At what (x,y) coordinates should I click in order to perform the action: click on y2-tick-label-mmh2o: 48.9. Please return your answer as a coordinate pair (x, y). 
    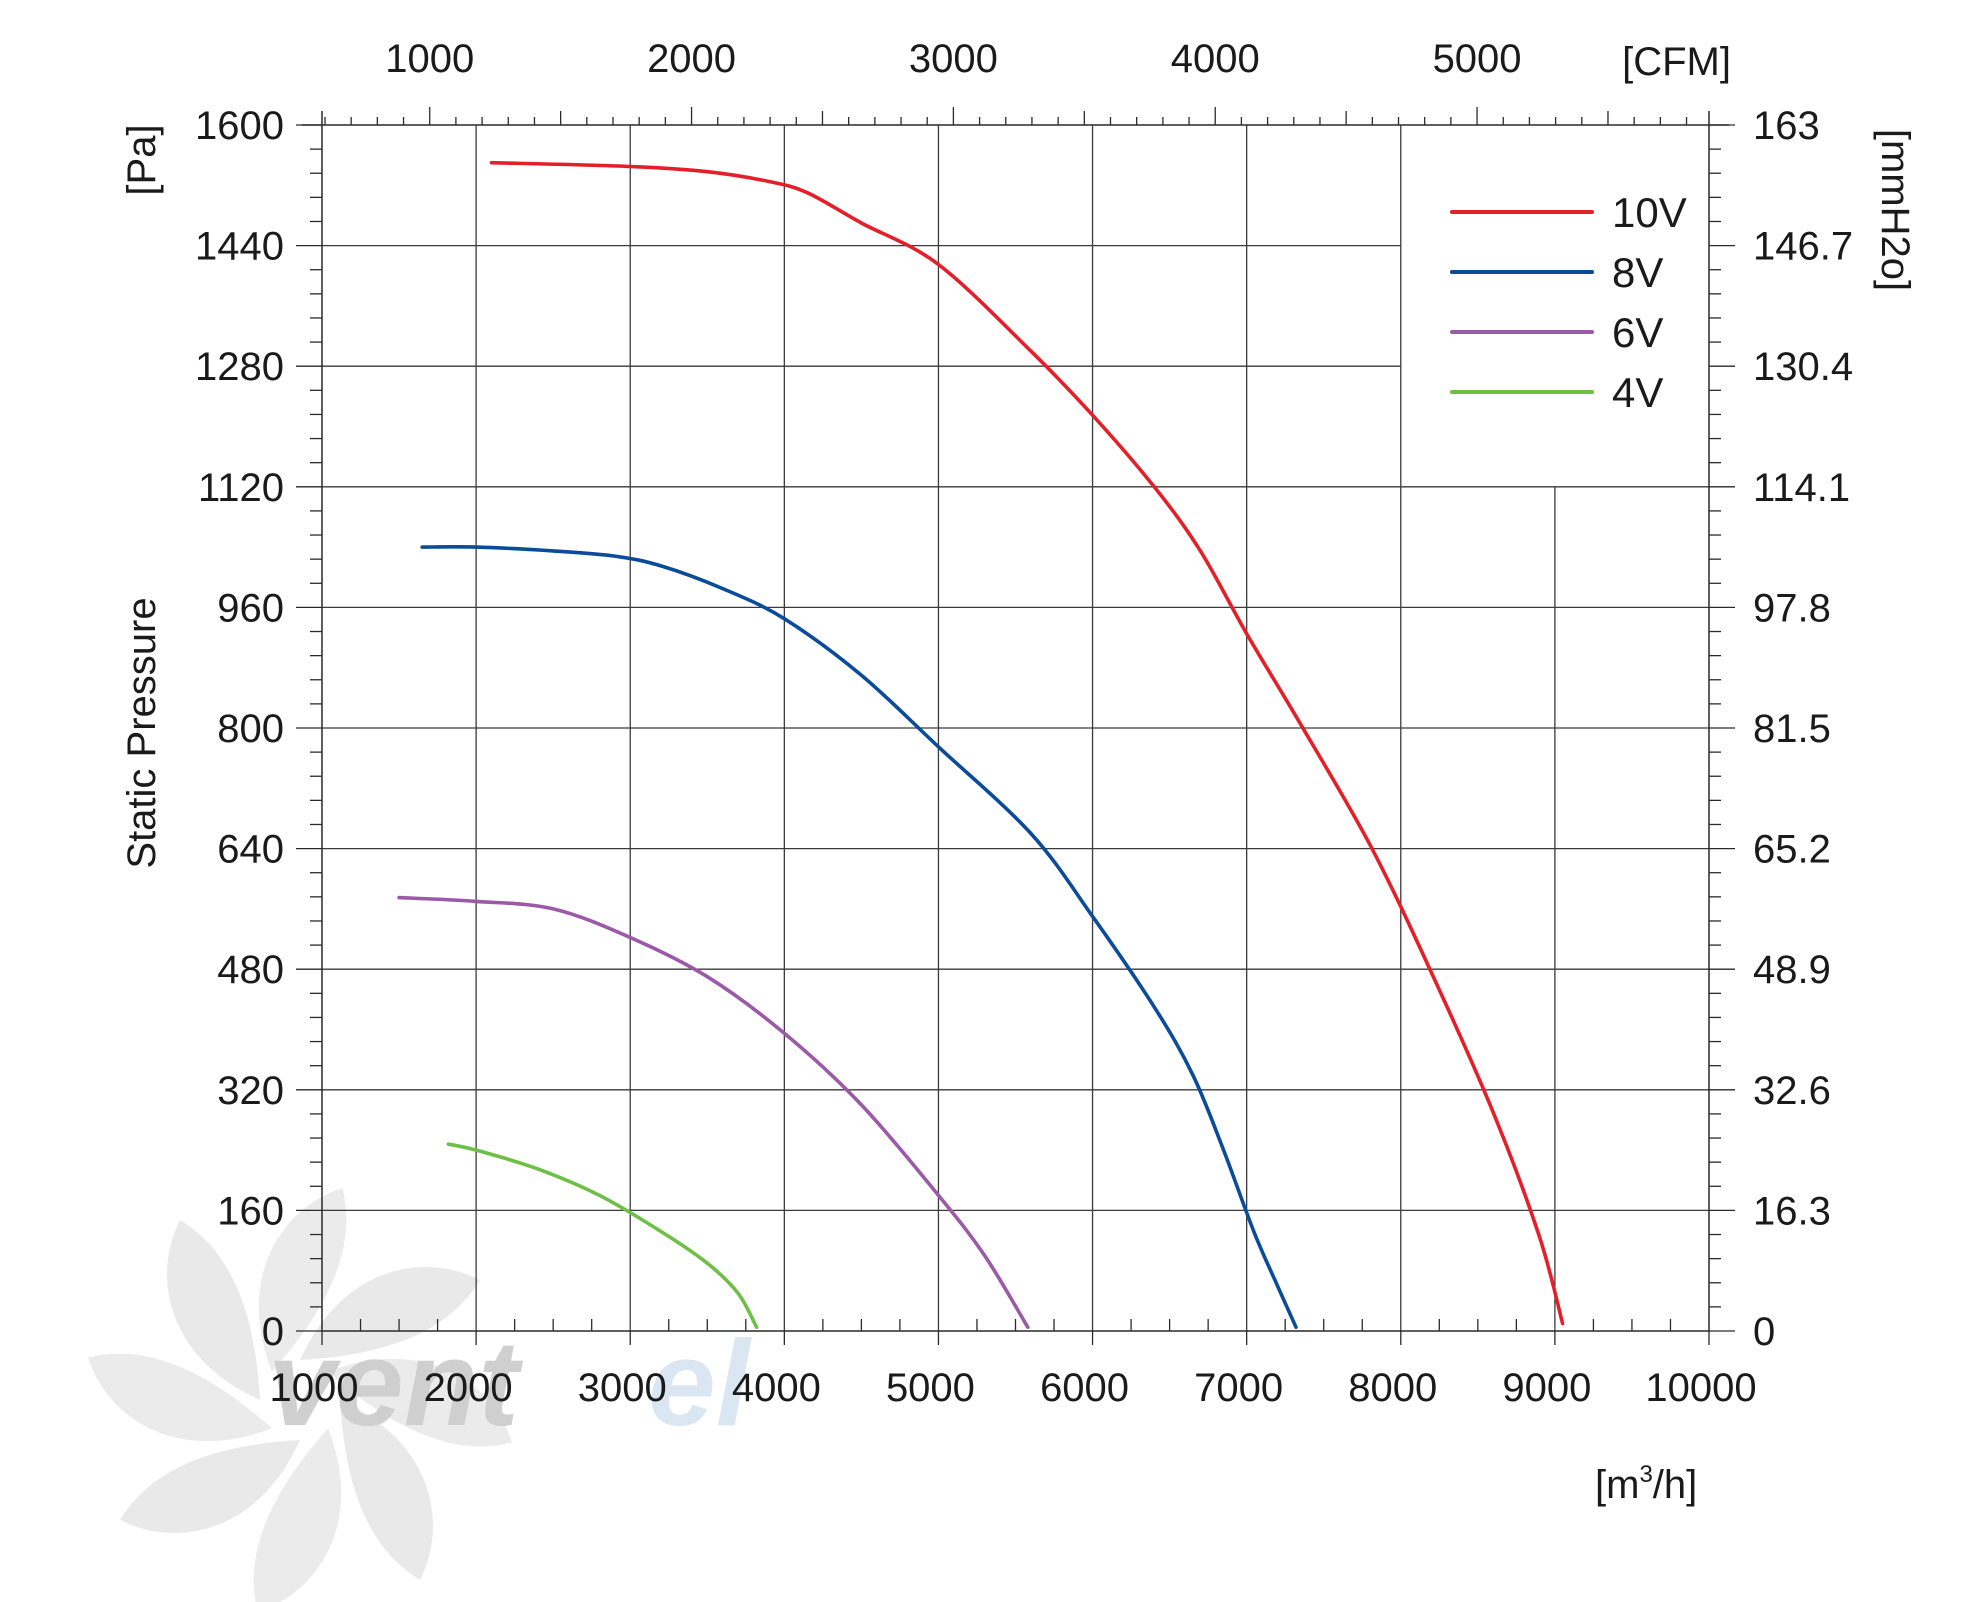
    Looking at the image, I should click on (1792, 970).